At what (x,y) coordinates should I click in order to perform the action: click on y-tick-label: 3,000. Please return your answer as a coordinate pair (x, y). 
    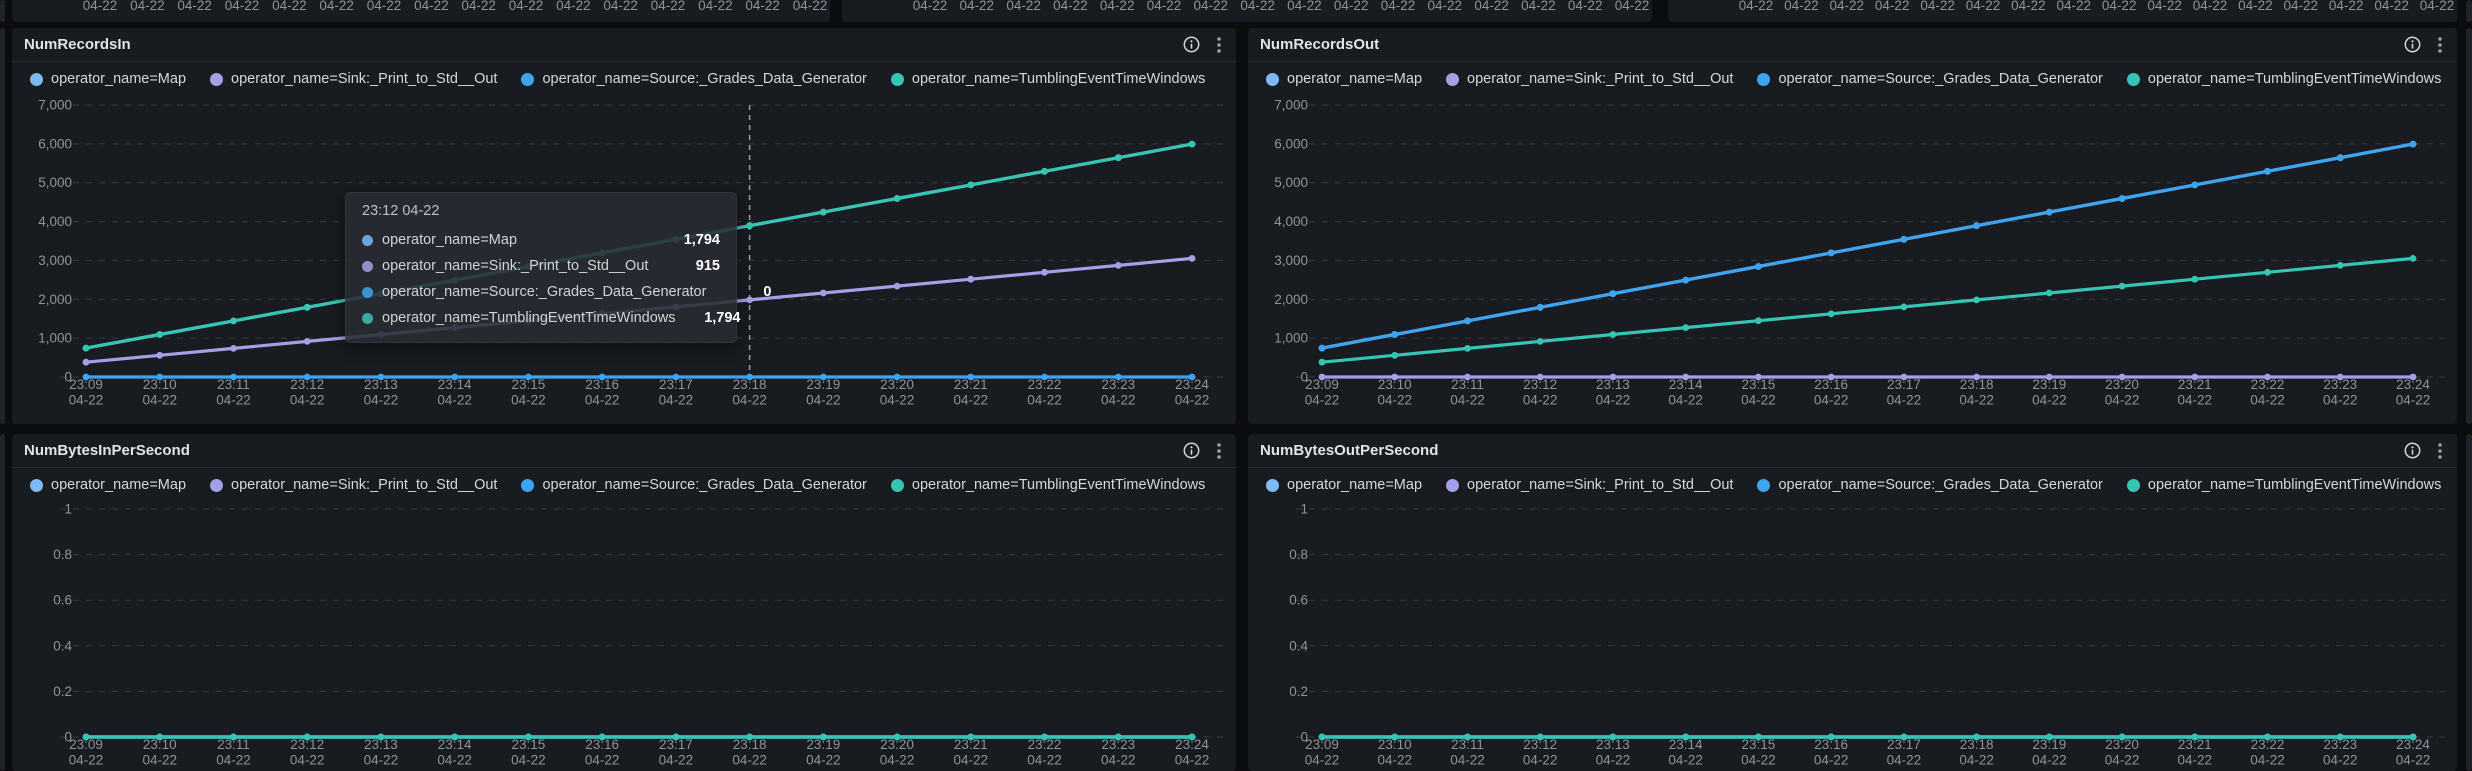
    Looking at the image, I should click on (1291, 260).